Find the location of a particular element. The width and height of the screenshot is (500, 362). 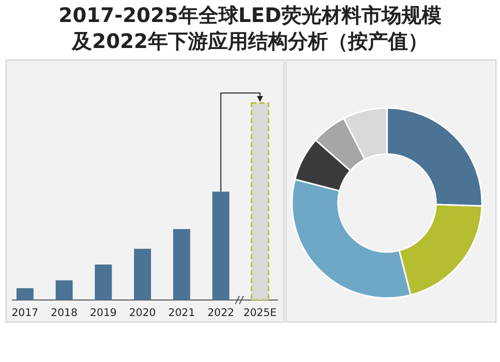

chart-title: 2017-2025年全球LED荧光材料市场规模及2022年下游应用结构分析（按产值） is located at coordinates (250, 28).